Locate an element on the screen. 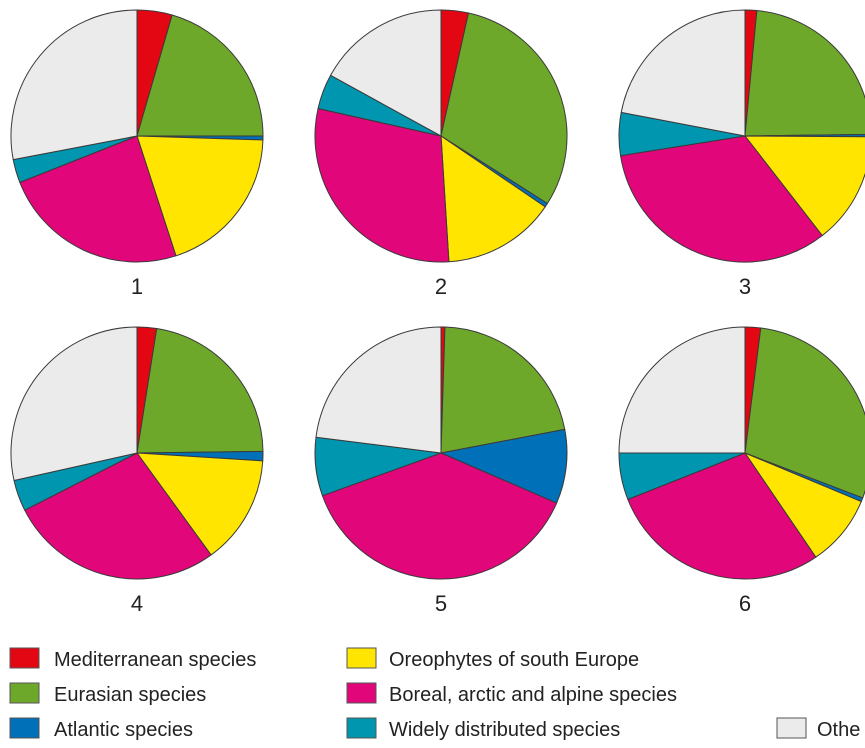 This screenshot has height=748, width=865. legend-item-oreophytes: Oreophytes of south Europe is located at coordinates (492, 659).